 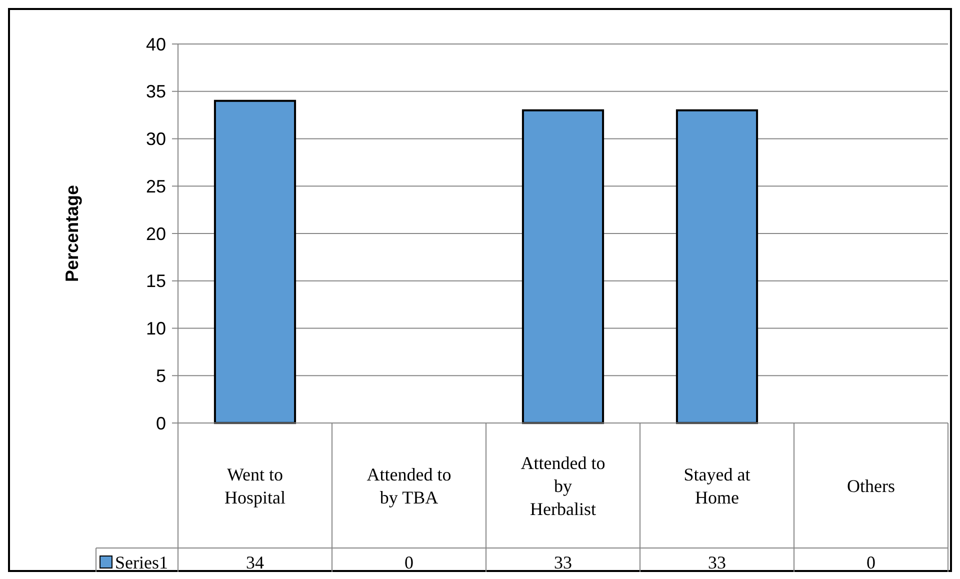 What do you see at coordinates (717, 486) in the screenshot?
I see `x-tick-label: Stayed at Home` at bounding box center [717, 486].